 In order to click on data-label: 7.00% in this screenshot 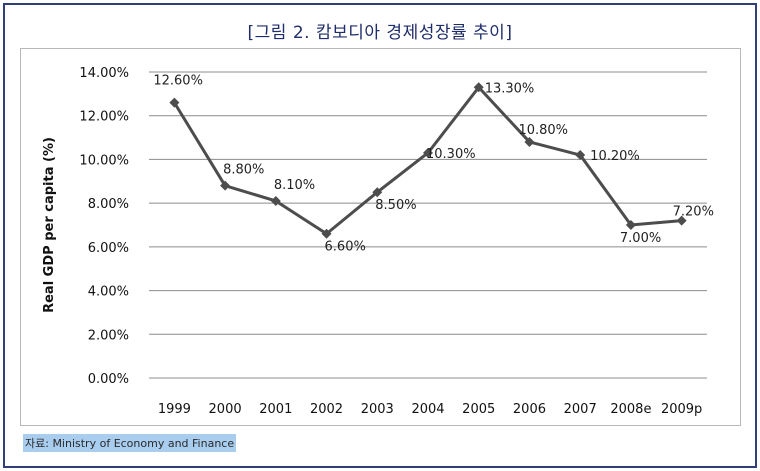, I will do `click(640, 238)`.